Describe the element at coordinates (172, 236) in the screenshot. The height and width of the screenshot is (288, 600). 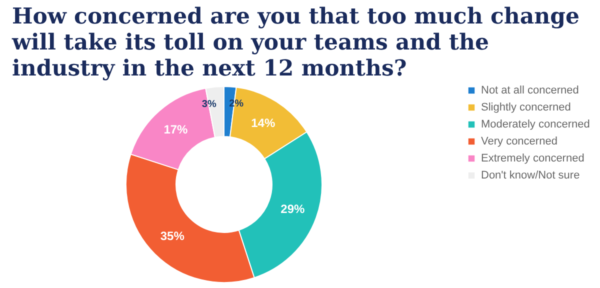
I see `data-label: 35%` at that location.